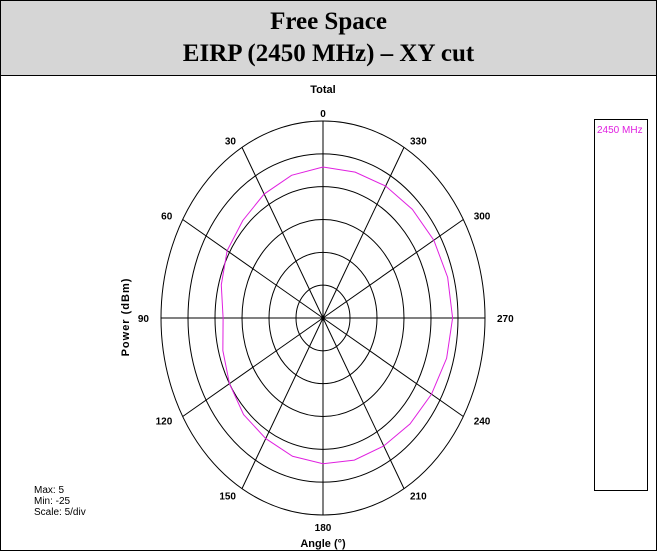  I want to click on y-axis-label: Power (dBm), so click(126, 317).